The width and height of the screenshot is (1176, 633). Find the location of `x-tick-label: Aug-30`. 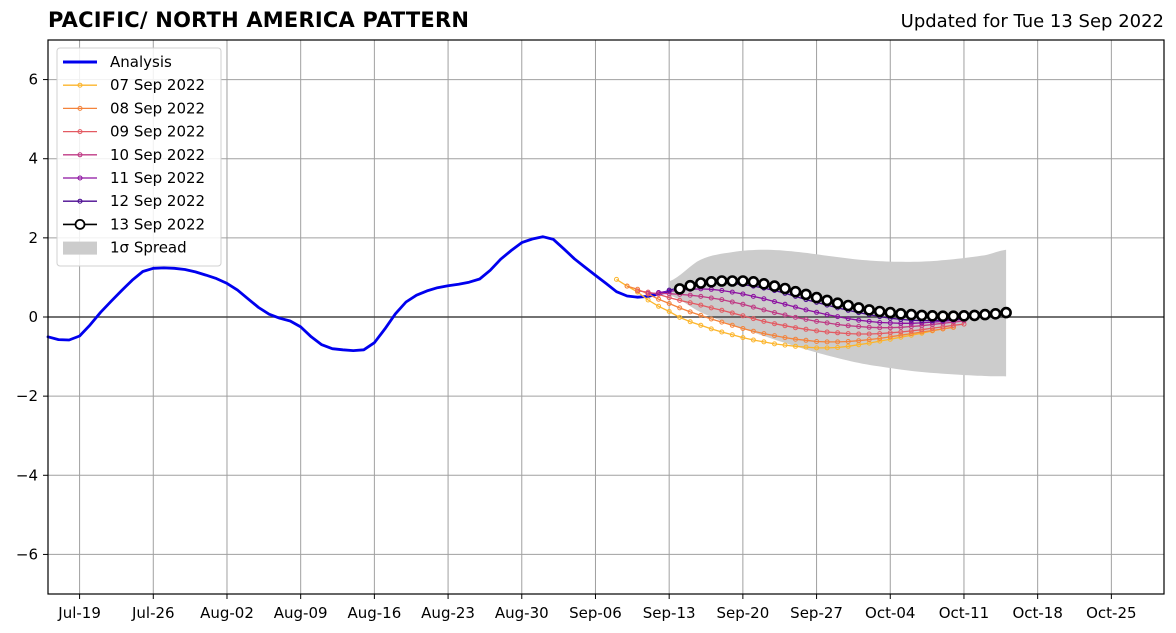

x-tick-label: Aug-30 is located at coordinates (522, 613).